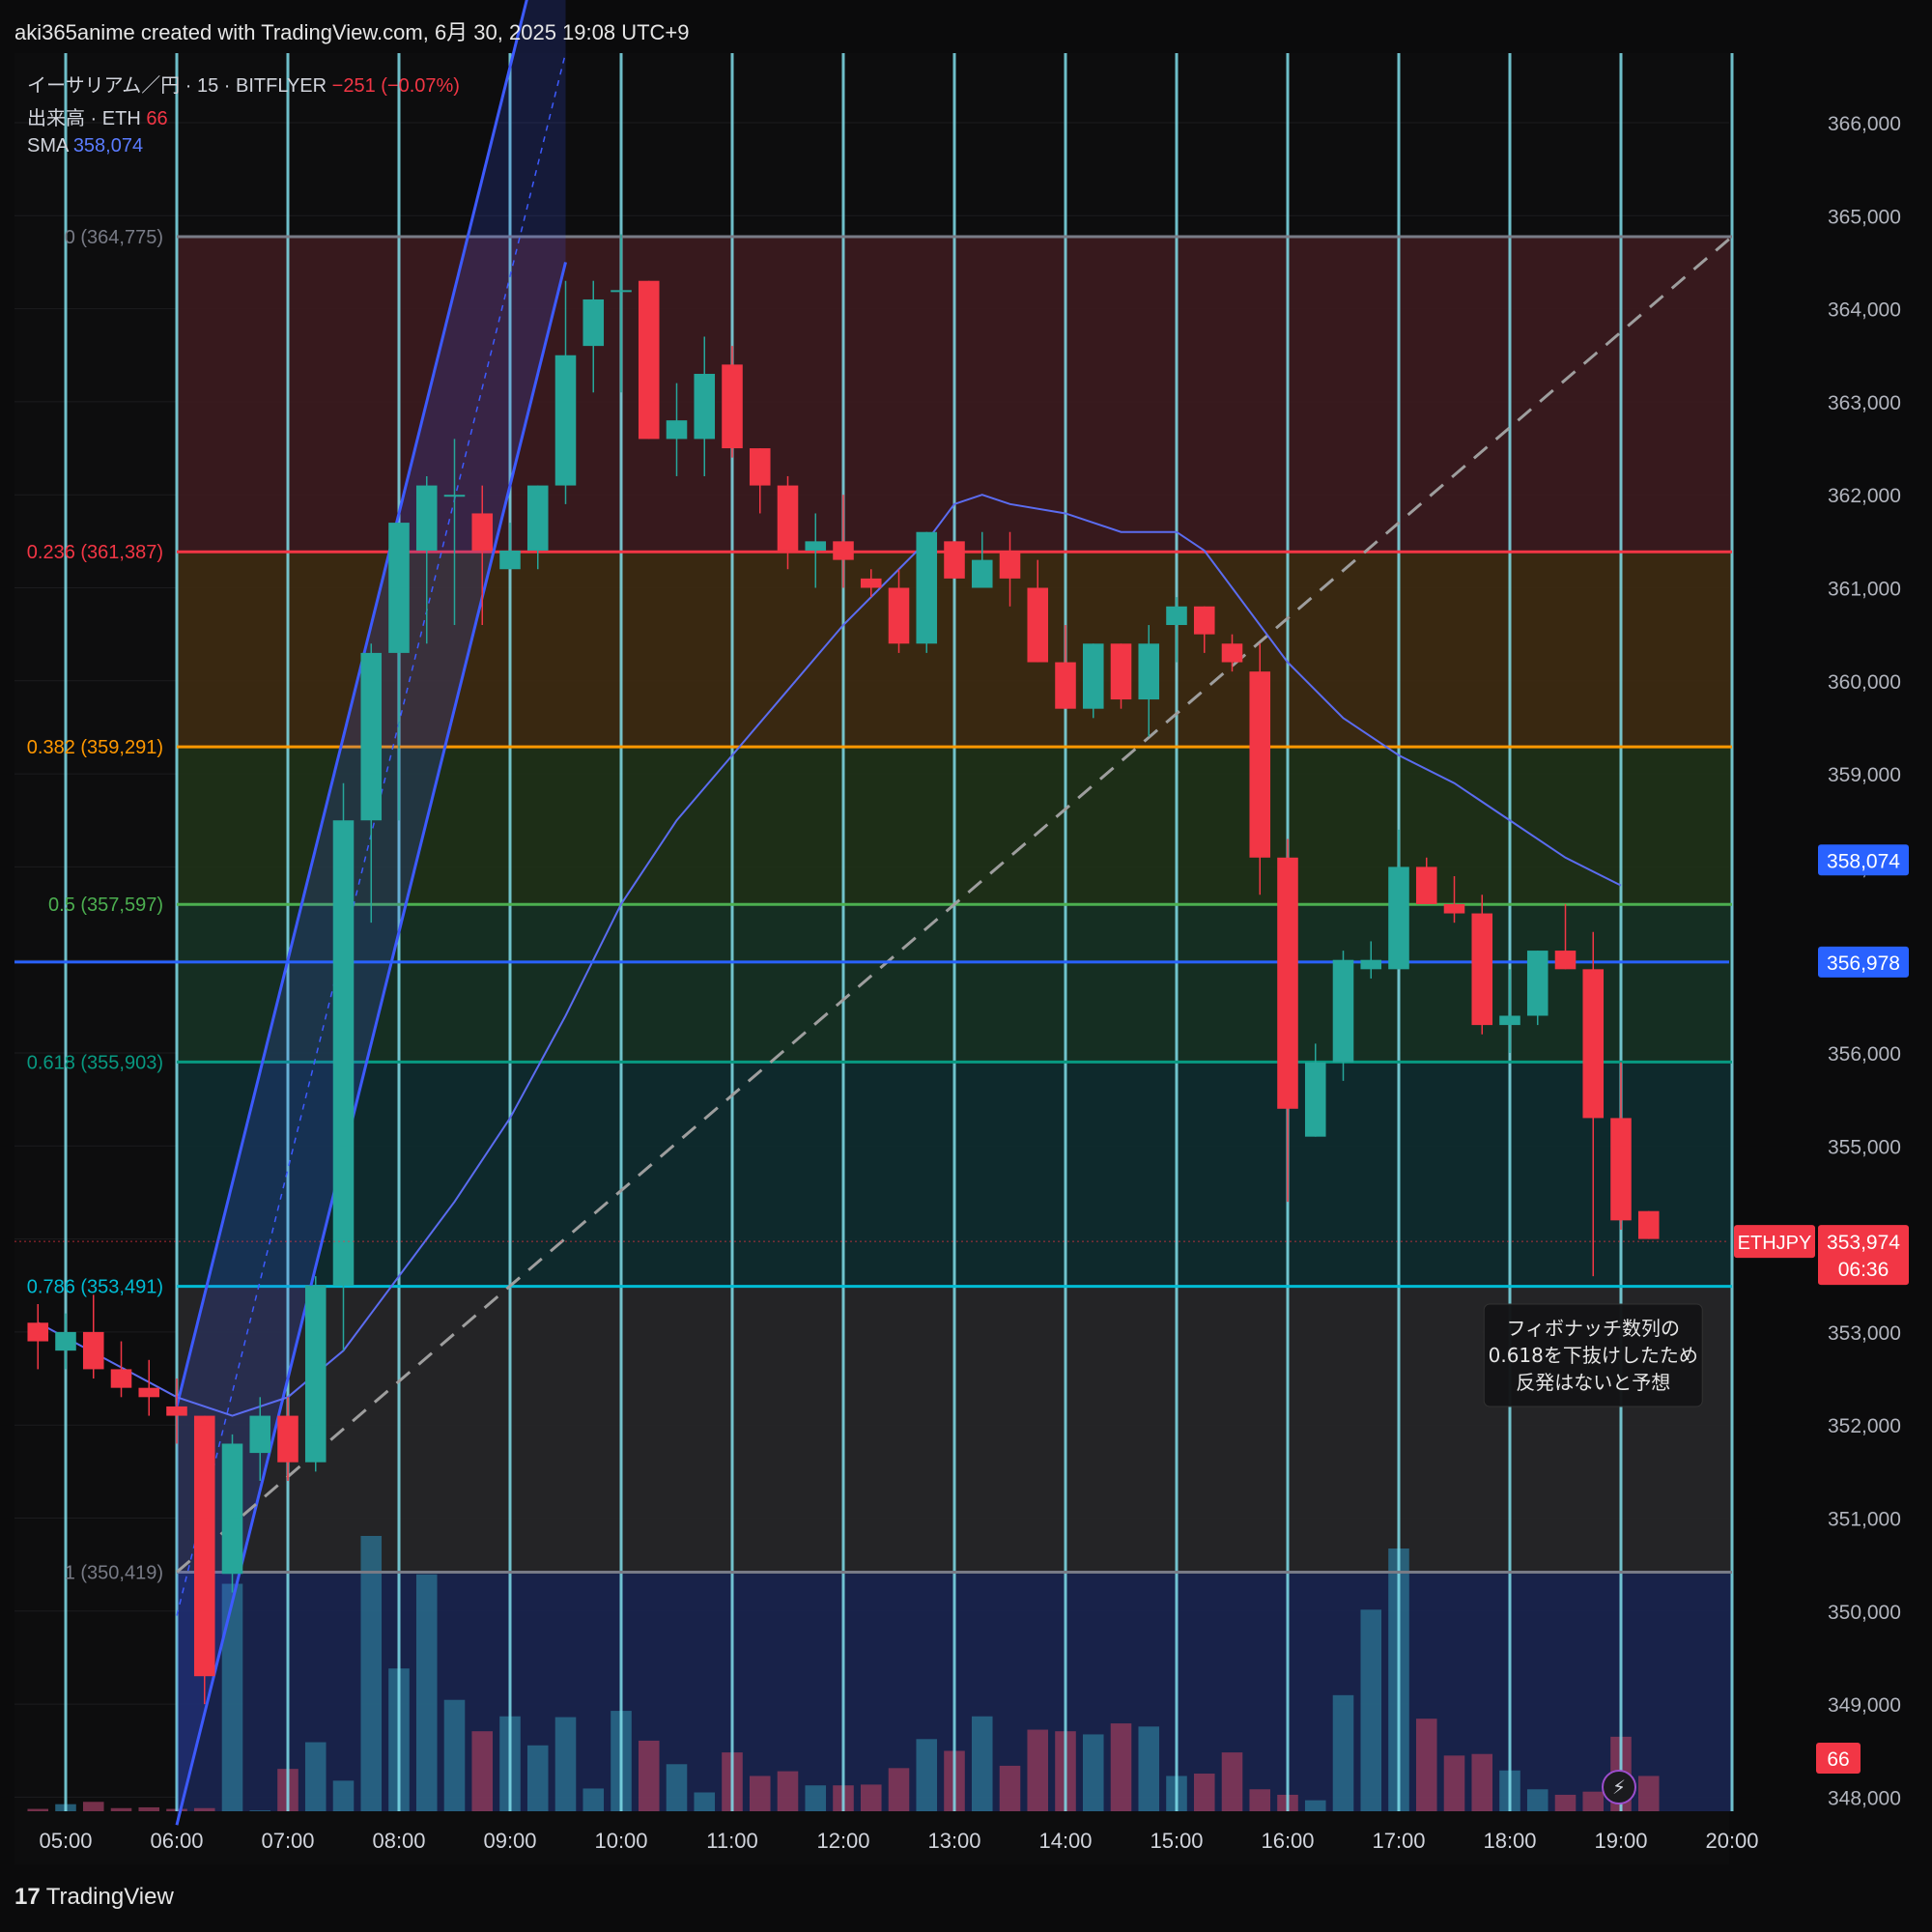 The width and height of the screenshot is (1932, 1932). I want to click on legend-symbol-row: イーサリアム／円 · 15 · BITFLYER −251 (−0.07%), so click(243, 84).